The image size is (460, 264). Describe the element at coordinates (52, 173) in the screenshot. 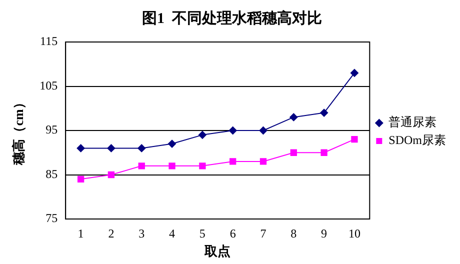

I see `y-tick-label: 85` at that location.